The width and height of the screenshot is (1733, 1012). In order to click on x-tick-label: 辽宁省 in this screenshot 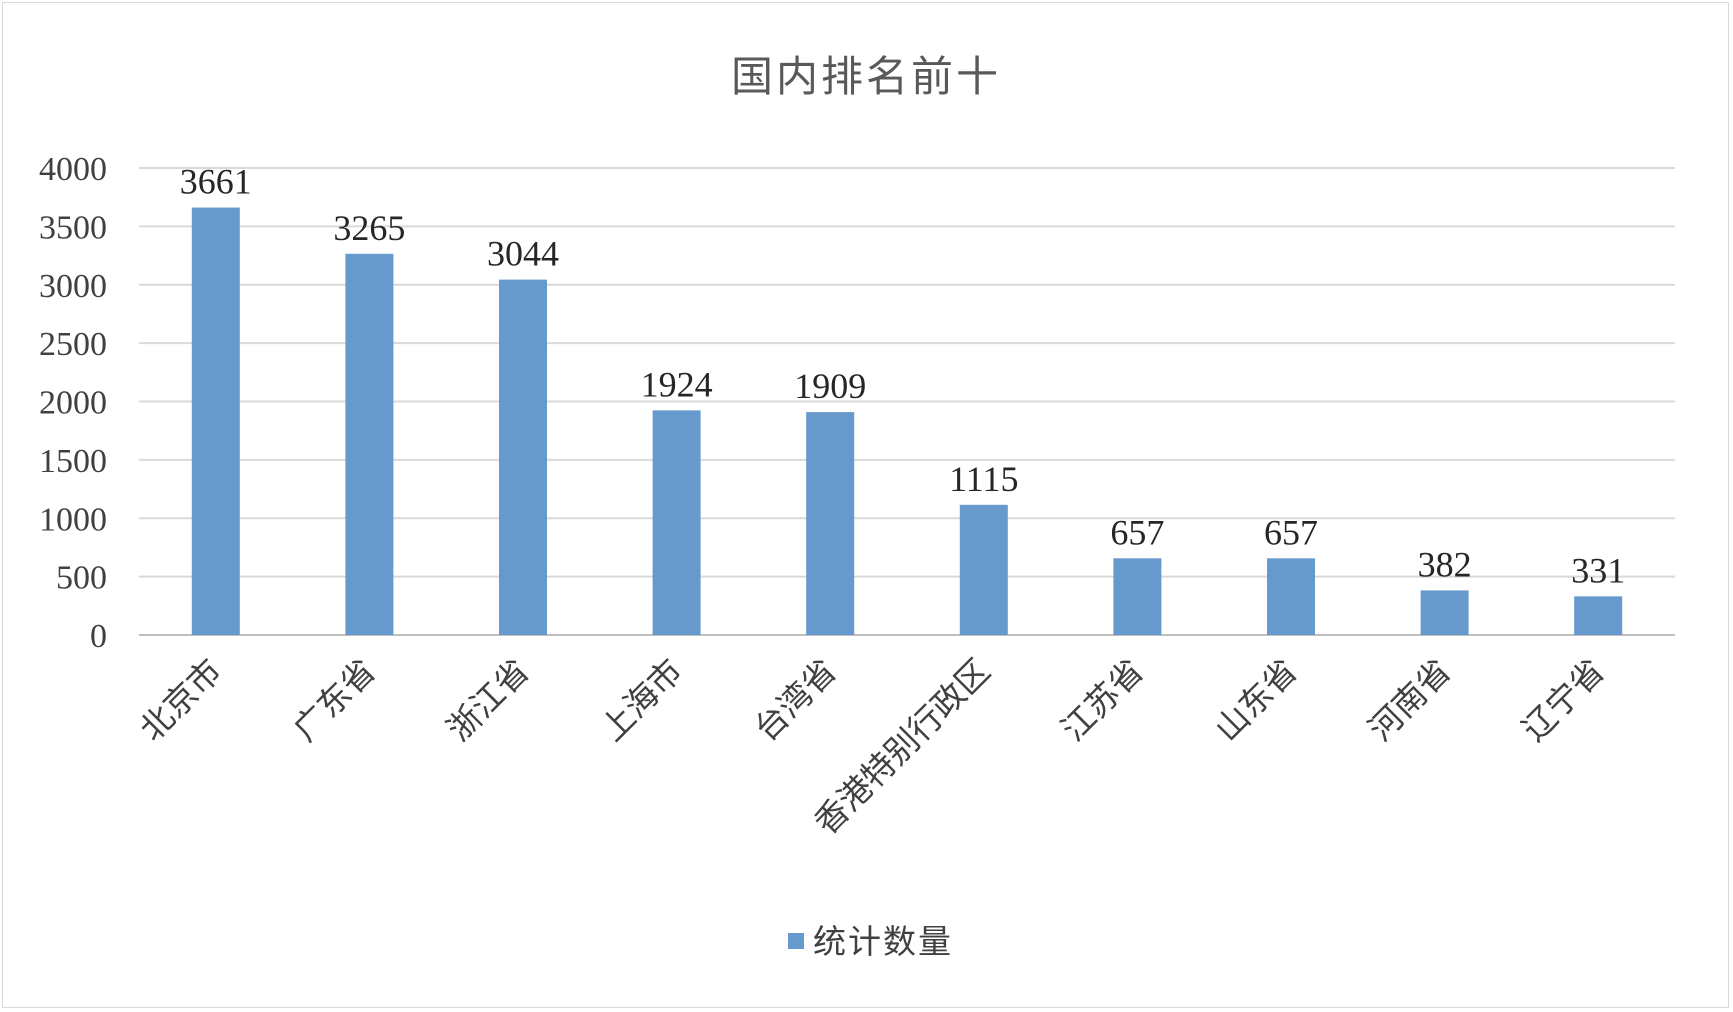, I will do `click(1563, 700)`.